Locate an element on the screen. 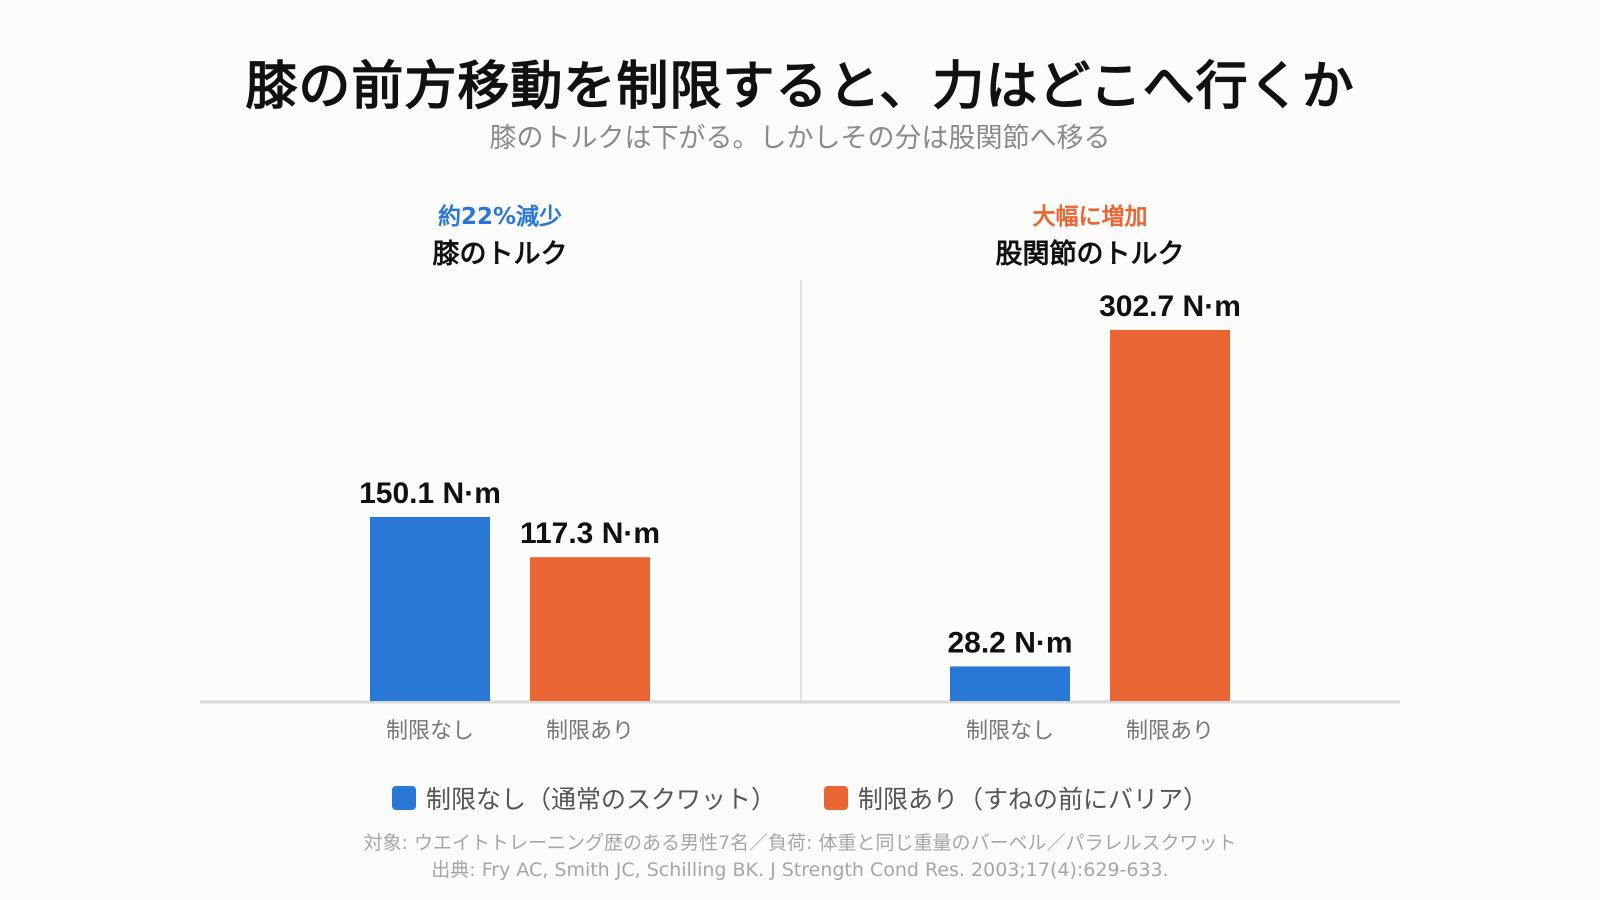 This screenshot has height=900, width=1600. knee-value-label-no-restriction: 150.1 N·m is located at coordinates (430, 493).